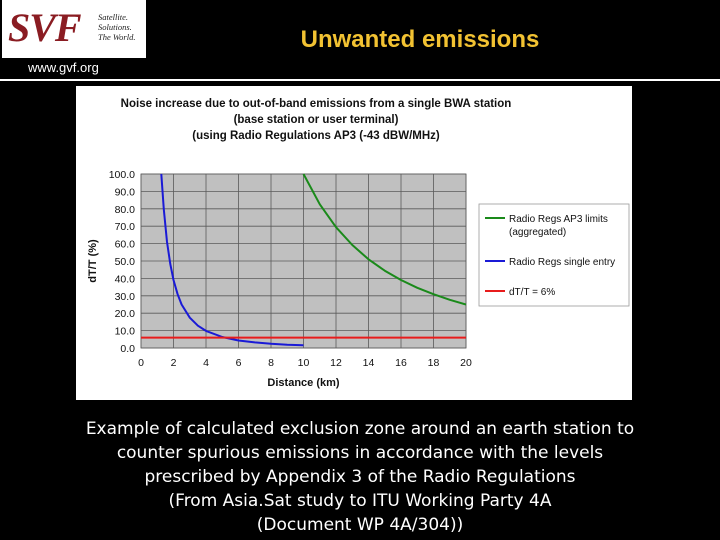  What do you see at coordinates (127, 349) in the screenshot?
I see `y-tick-label: 0.0` at bounding box center [127, 349].